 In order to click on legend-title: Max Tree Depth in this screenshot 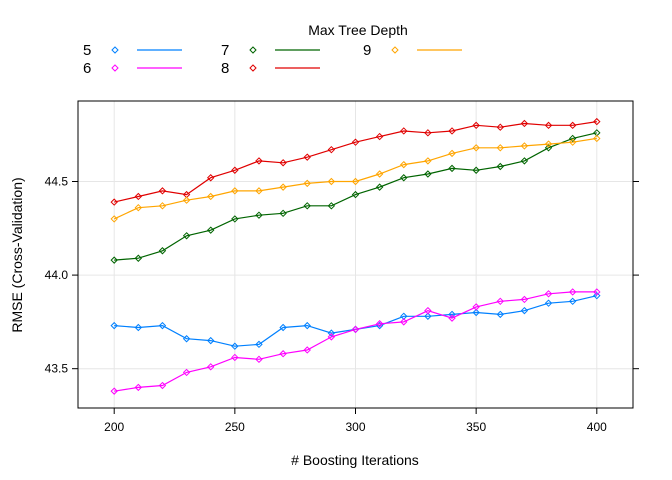, I will do `click(358, 30)`.